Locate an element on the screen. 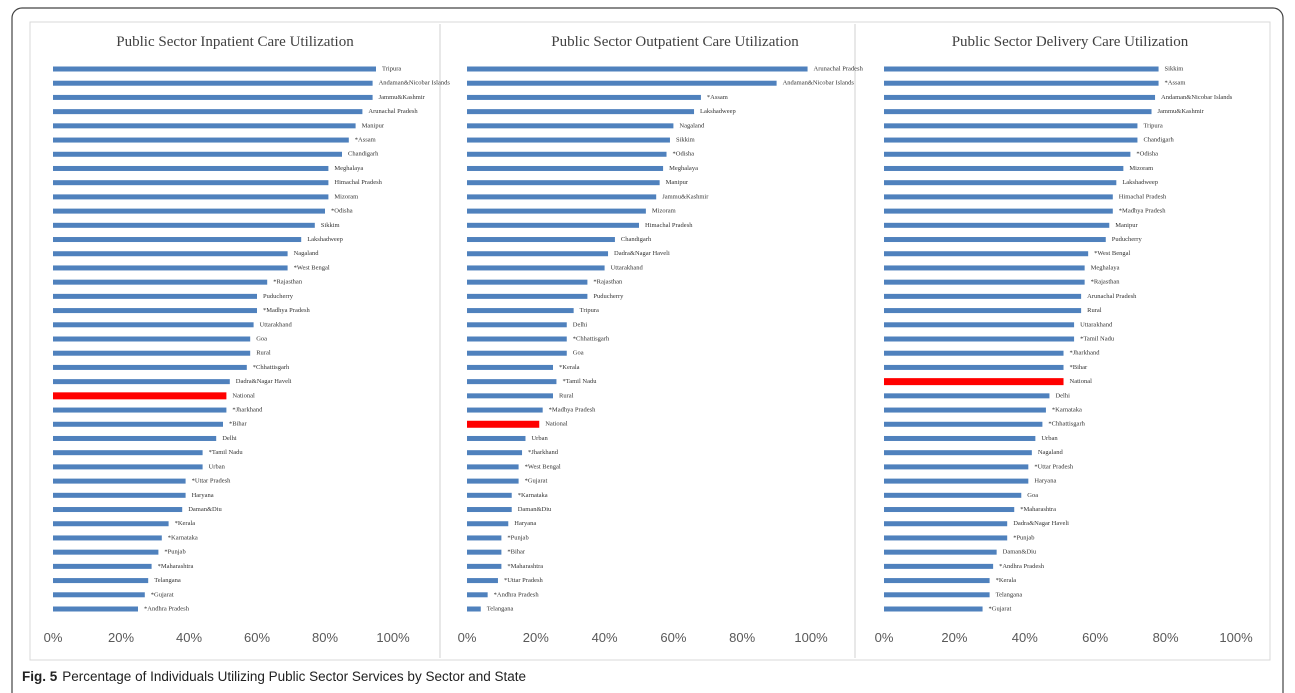 The image size is (1295, 693). bar-label: *Kerala is located at coordinates (185, 523).